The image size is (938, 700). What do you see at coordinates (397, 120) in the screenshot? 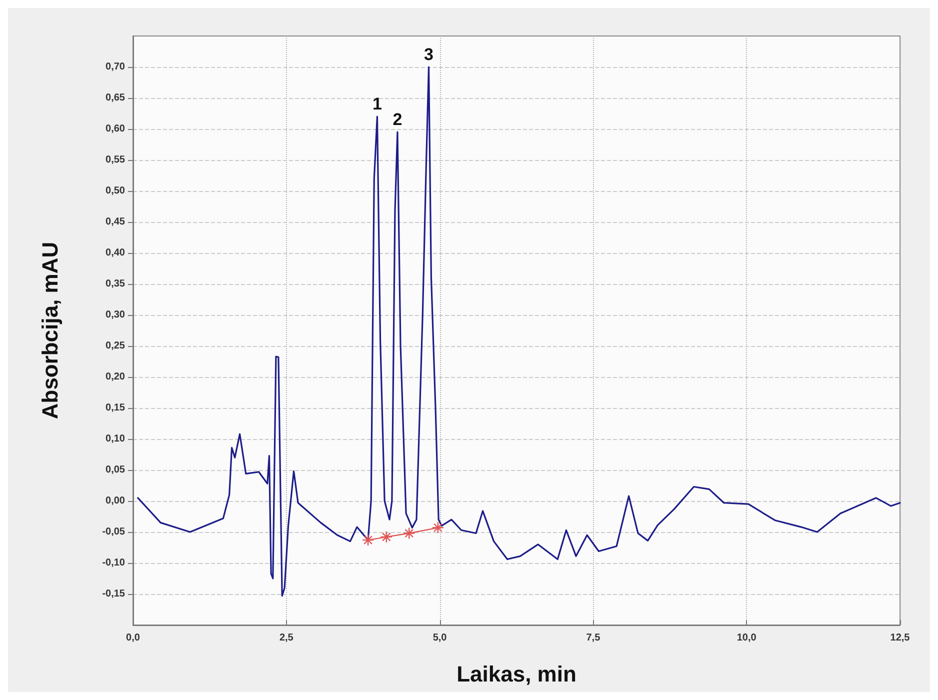
I see `annotation: 2` at bounding box center [397, 120].